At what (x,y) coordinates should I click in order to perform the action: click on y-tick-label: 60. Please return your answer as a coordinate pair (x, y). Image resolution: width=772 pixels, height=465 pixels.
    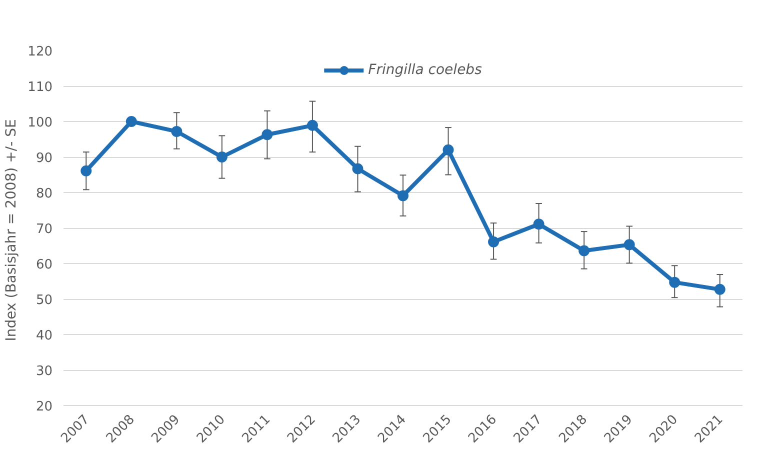
    Looking at the image, I should click on (44, 265).